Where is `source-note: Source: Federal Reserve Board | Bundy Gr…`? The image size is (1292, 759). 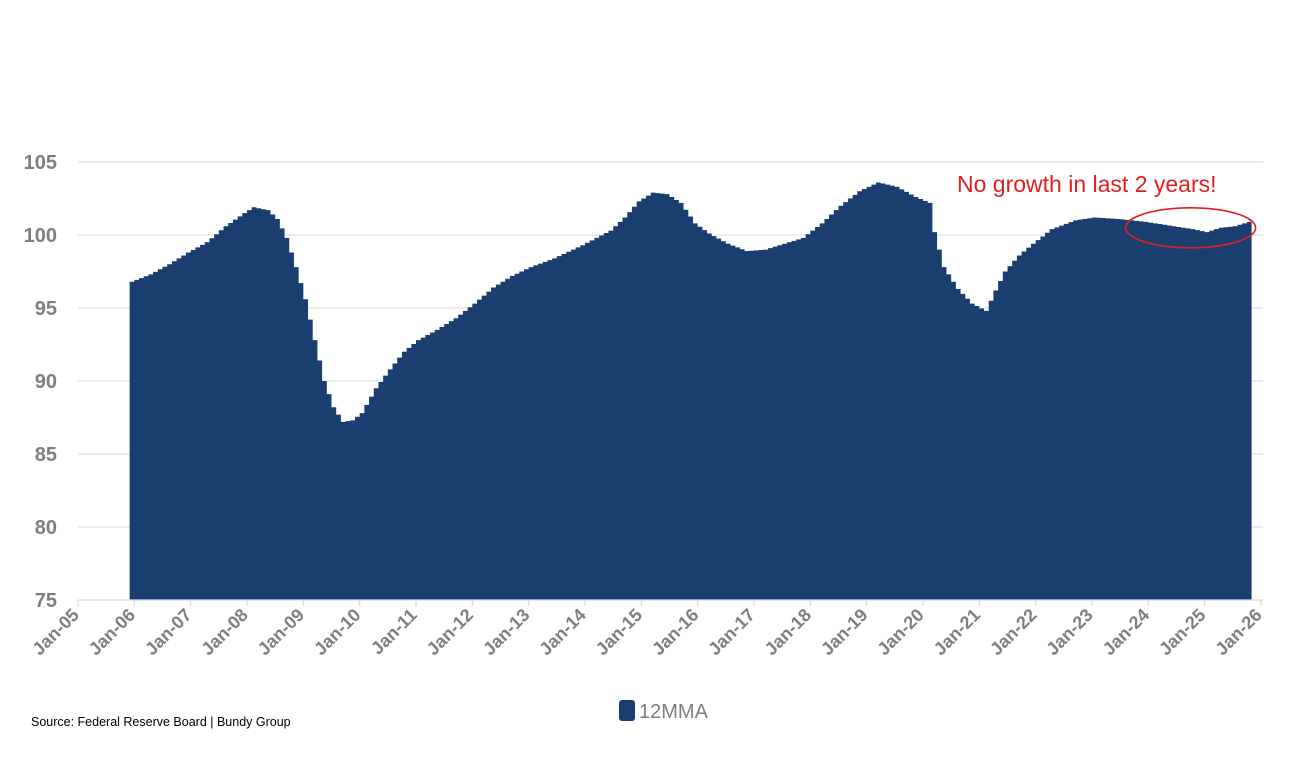
source-note: Source: Federal Reserve Board | Bundy Gr… is located at coordinates (161, 722).